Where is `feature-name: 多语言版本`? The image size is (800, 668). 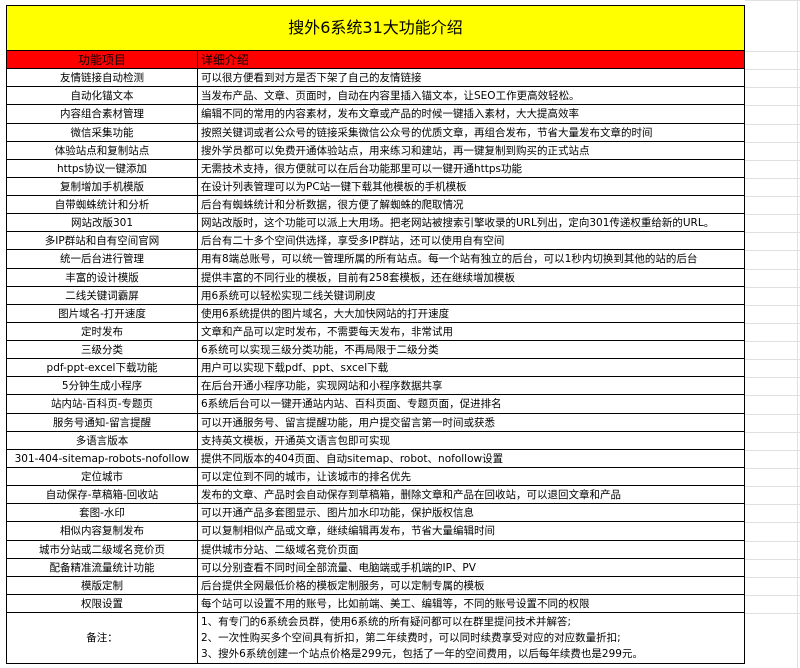
feature-name: 多语言版本 is located at coordinates (102, 440).